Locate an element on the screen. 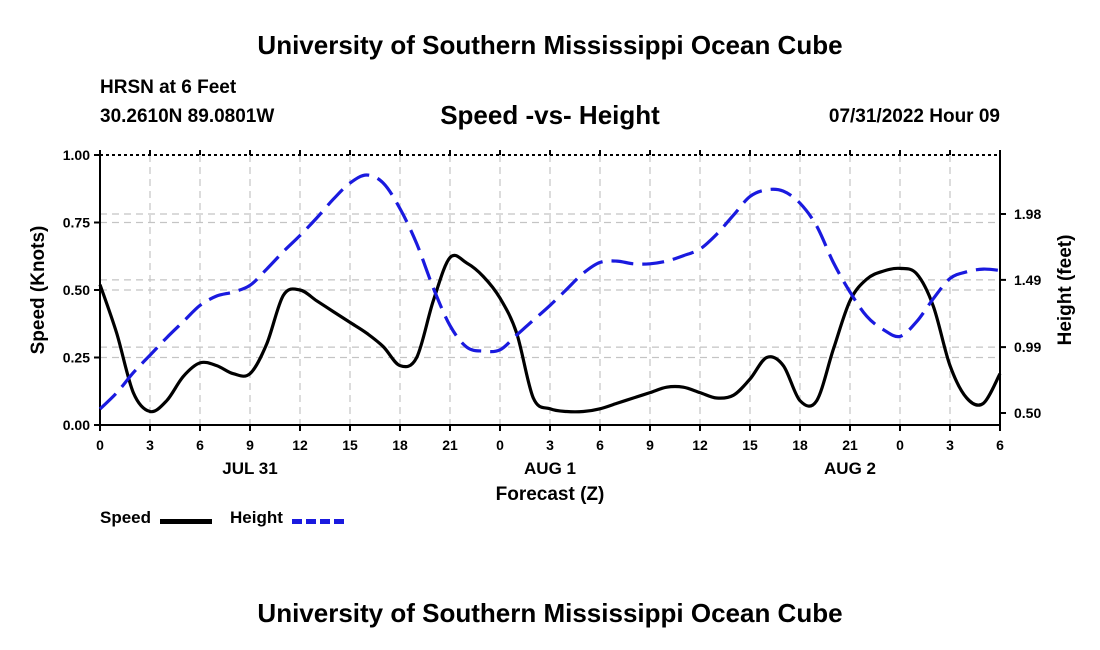  date-label: AUG 2 is located at coordinates (850, 468).